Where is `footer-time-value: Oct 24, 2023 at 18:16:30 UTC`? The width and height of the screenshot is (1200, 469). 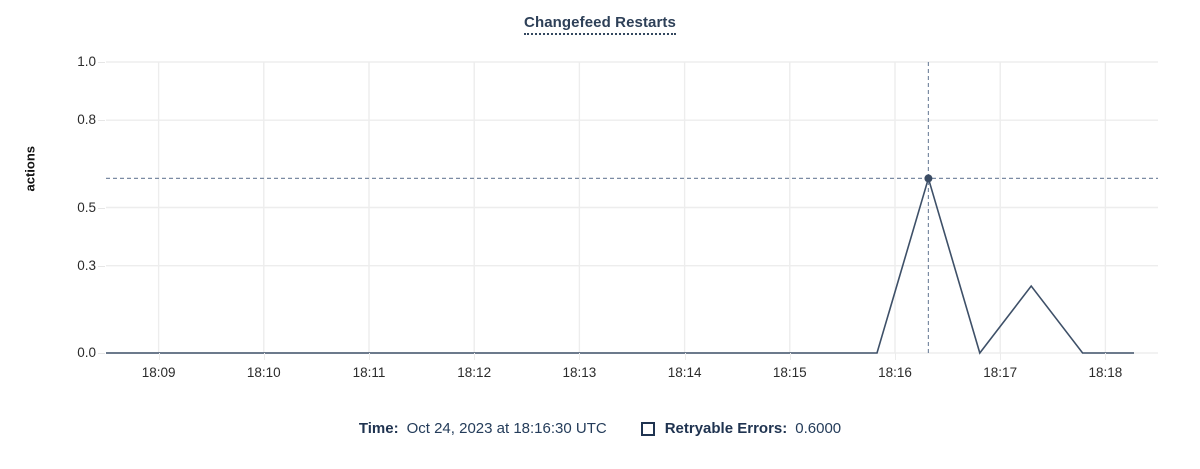
footer-time-value: Oct 24, 2023 at 18:16:30 UTC is located at coordinates (506, 428).